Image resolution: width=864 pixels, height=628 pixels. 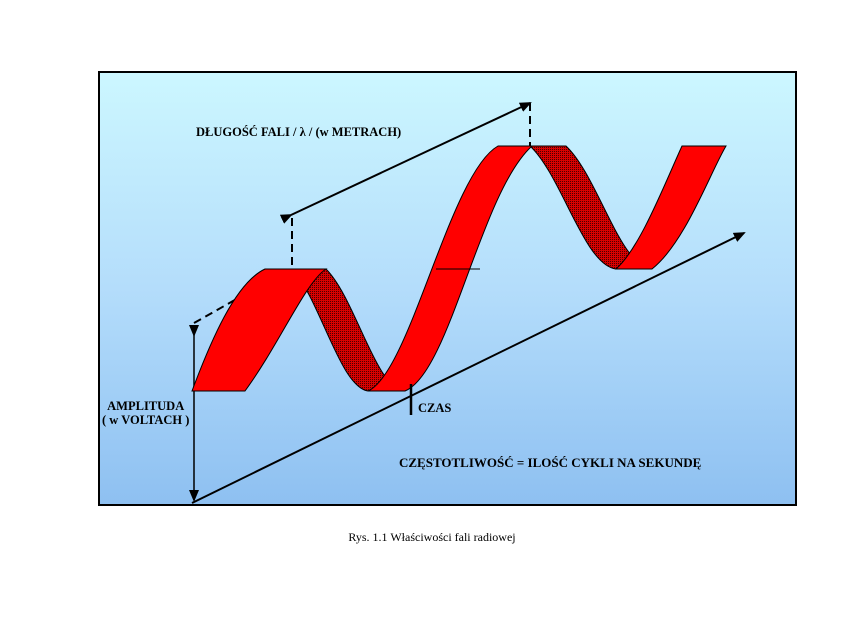 I want to click on frequency-label: CZĘSTOTLIWOŚĆ = ILOŚĆ CYKLI NA SEKUNDĘ, so click(x=550, y=462).